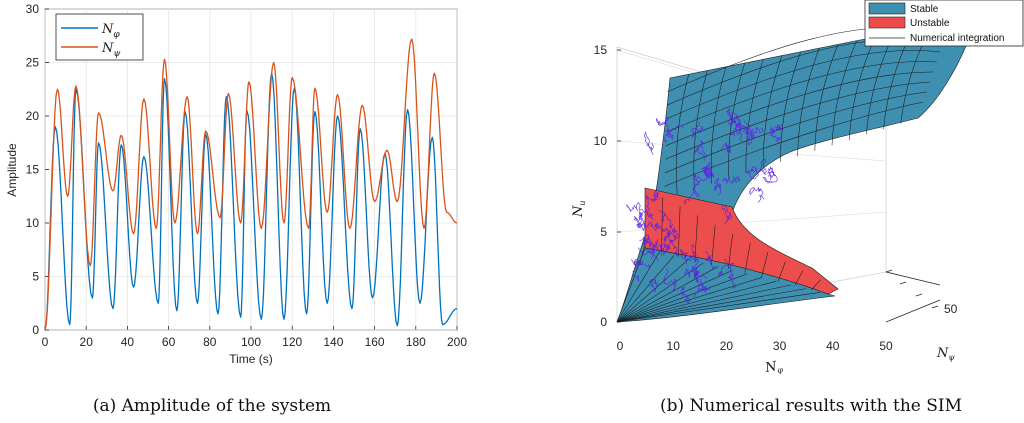 Image resolution: width=1024 pixels, height=423 pixels. I want to click on y-tick-label: 25, so click(33, 63).